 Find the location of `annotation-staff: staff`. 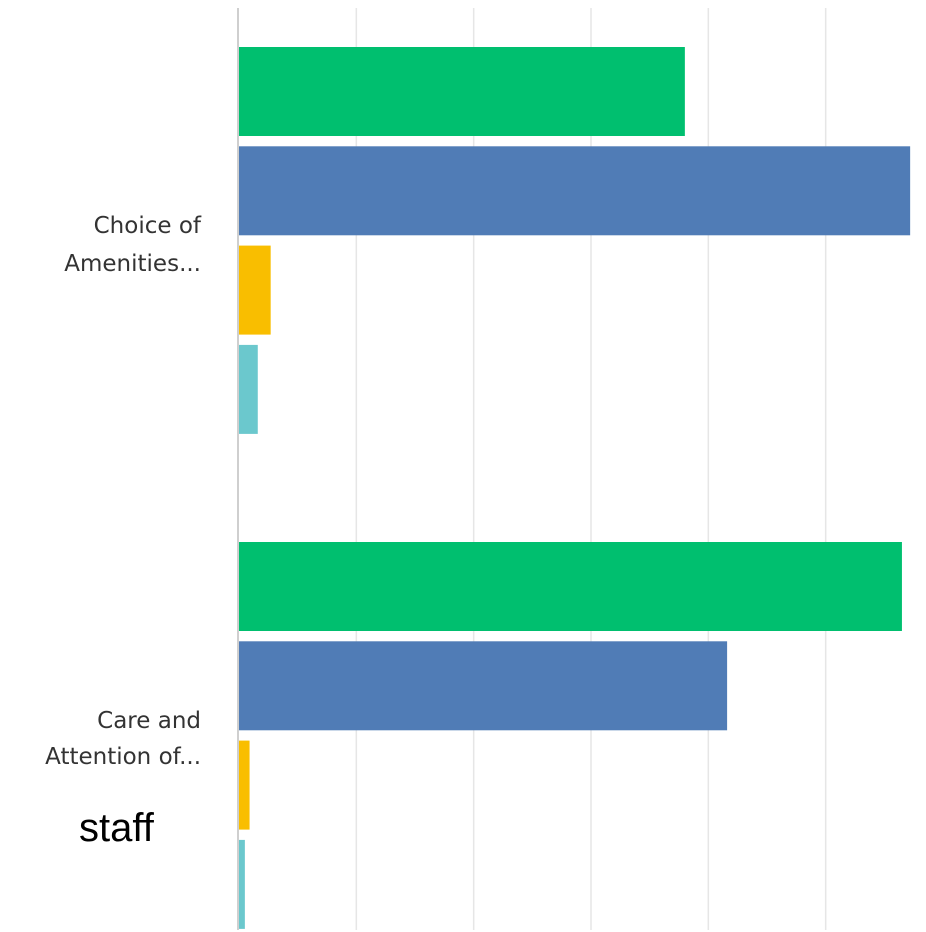

annotation-staff: staff is located at coordinates (117, 828).